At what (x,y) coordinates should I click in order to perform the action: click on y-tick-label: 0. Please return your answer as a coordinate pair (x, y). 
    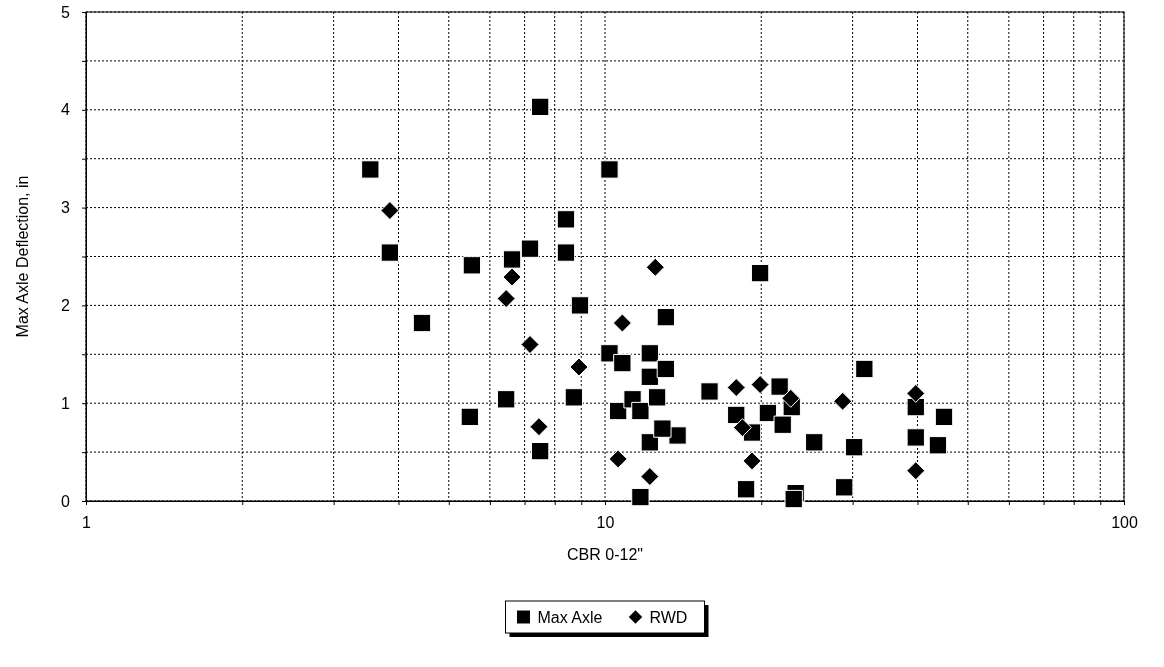
    Looking at the image, I should click on (66, 501).